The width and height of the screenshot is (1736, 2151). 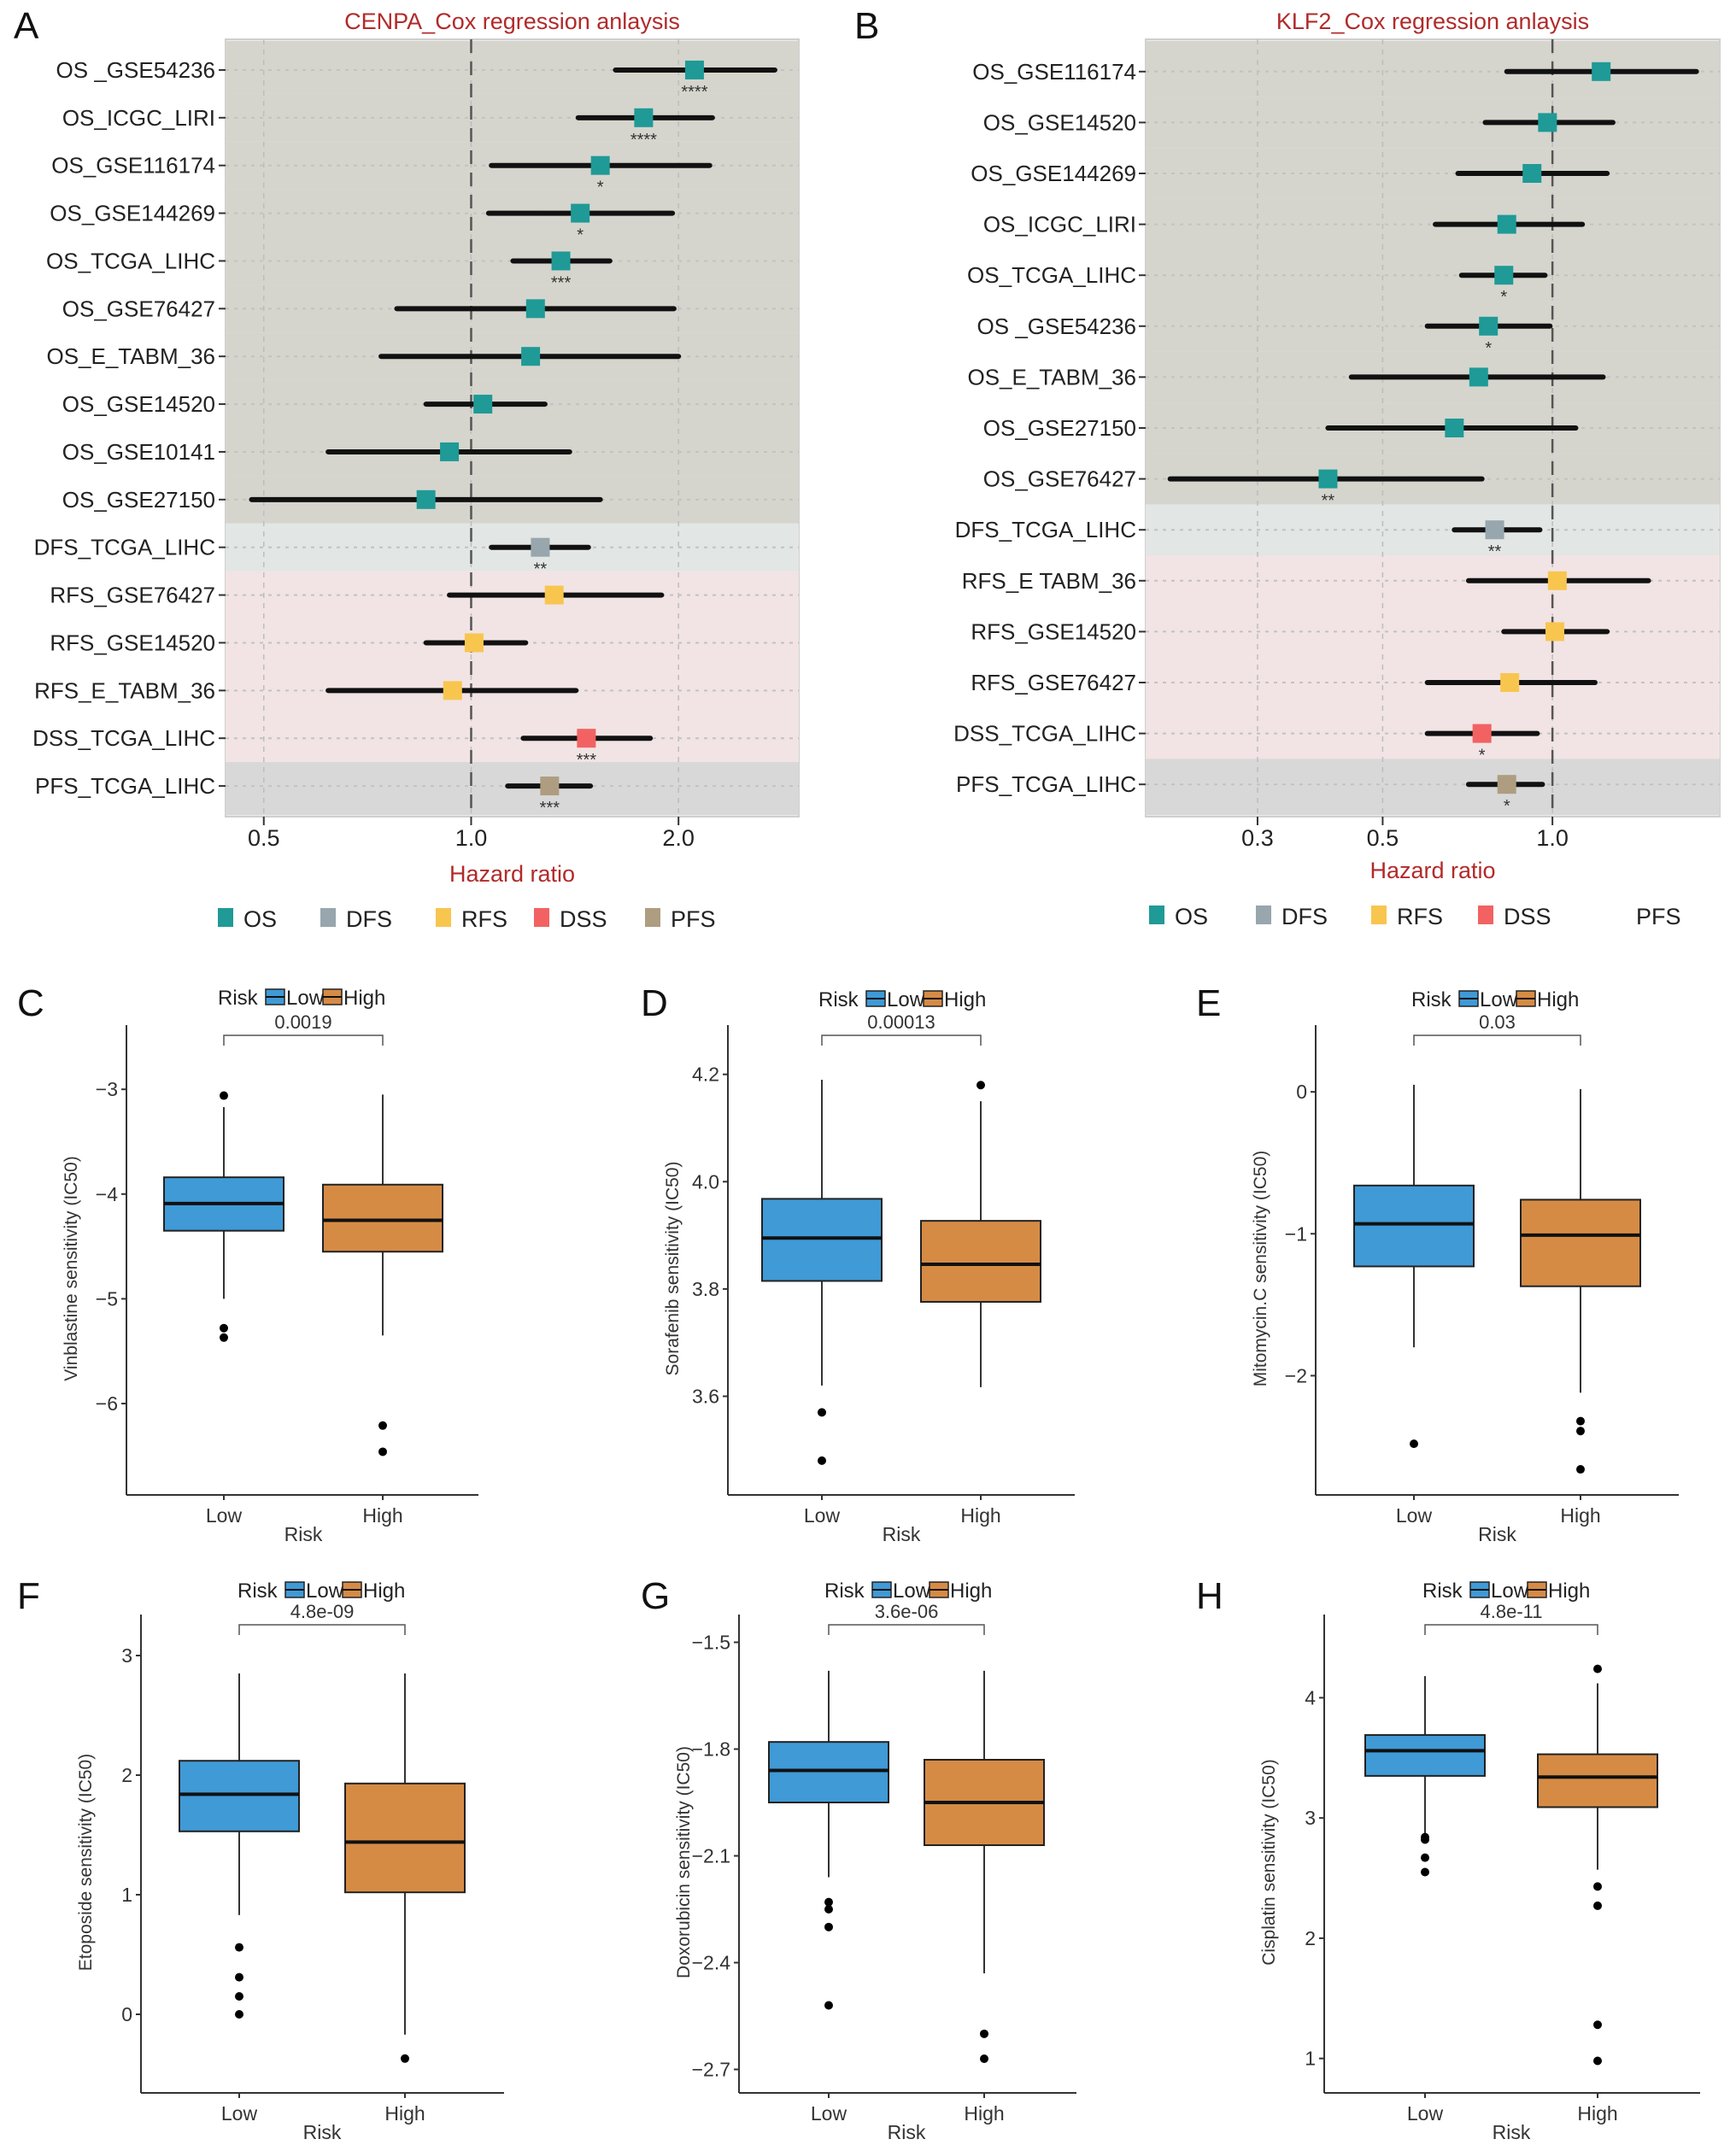 I want to click on row-label: RFS_GSE14520, so click(x=1054, y=631).